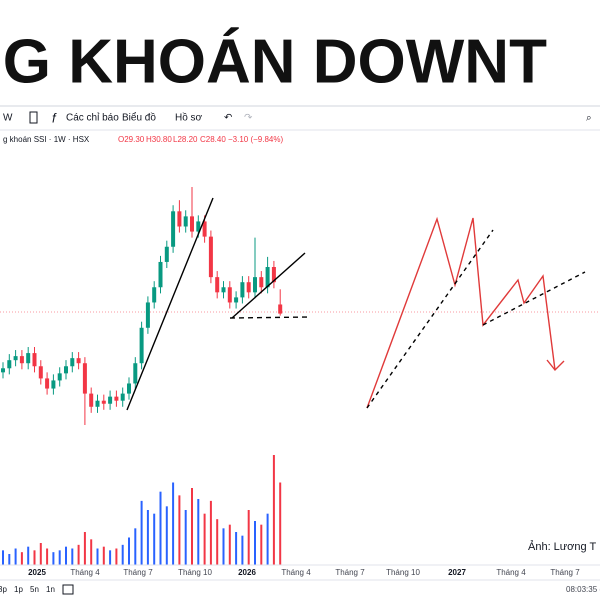 The height and width of the screenshot is (600, 600). What do you see at coordinates (18, 589) in the screenshot?
I see `range-button: 1p` at bounding box center [18, 589].